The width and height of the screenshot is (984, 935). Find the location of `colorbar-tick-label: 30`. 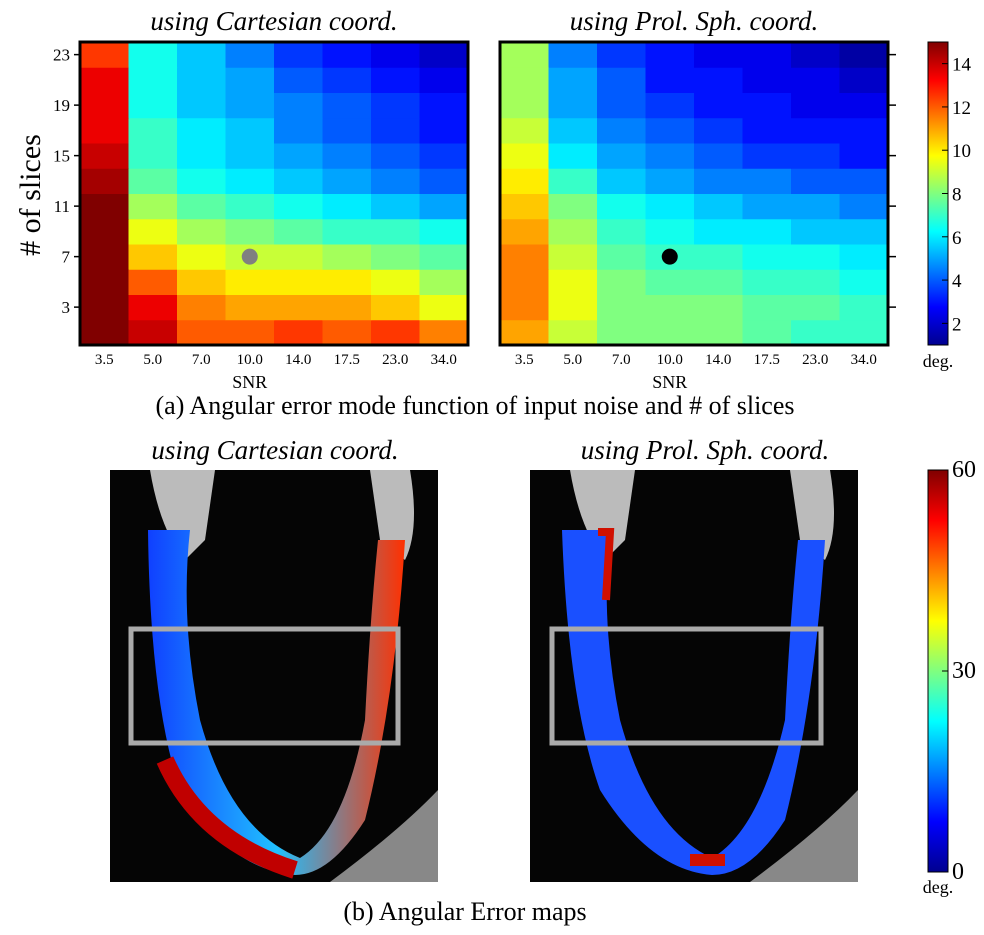

colorbar-tick-label: 30 is located at coordinates (964, 671).